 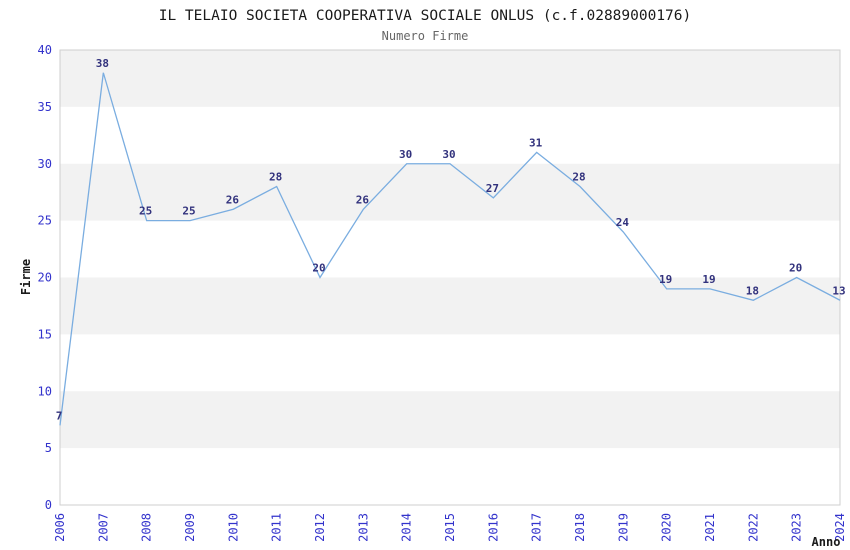 I want to click on point-label: 7, so click(x=59, y=415).